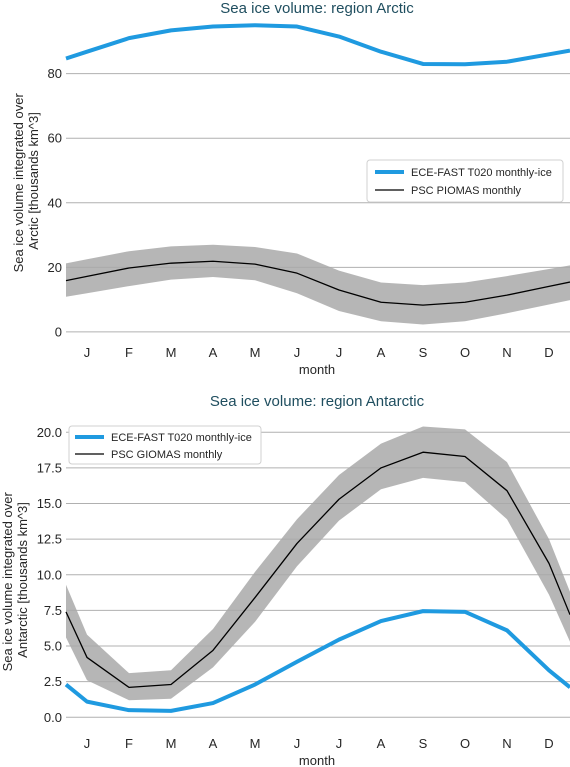 Image resolution: width=570 pixels, height=767 pixels. What do you see at coordinates (7, 582) in the screenshot?
I see `antarctic-y-axis-label-line-1: Sea ice volume integrated over` at bounding box center [7, 582].